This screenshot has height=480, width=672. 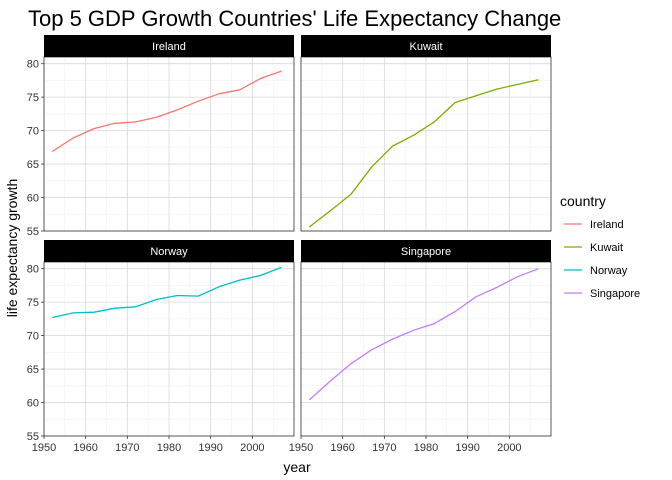 I want to click on legend-item-norway: Norway, so click(x=596, y=271).